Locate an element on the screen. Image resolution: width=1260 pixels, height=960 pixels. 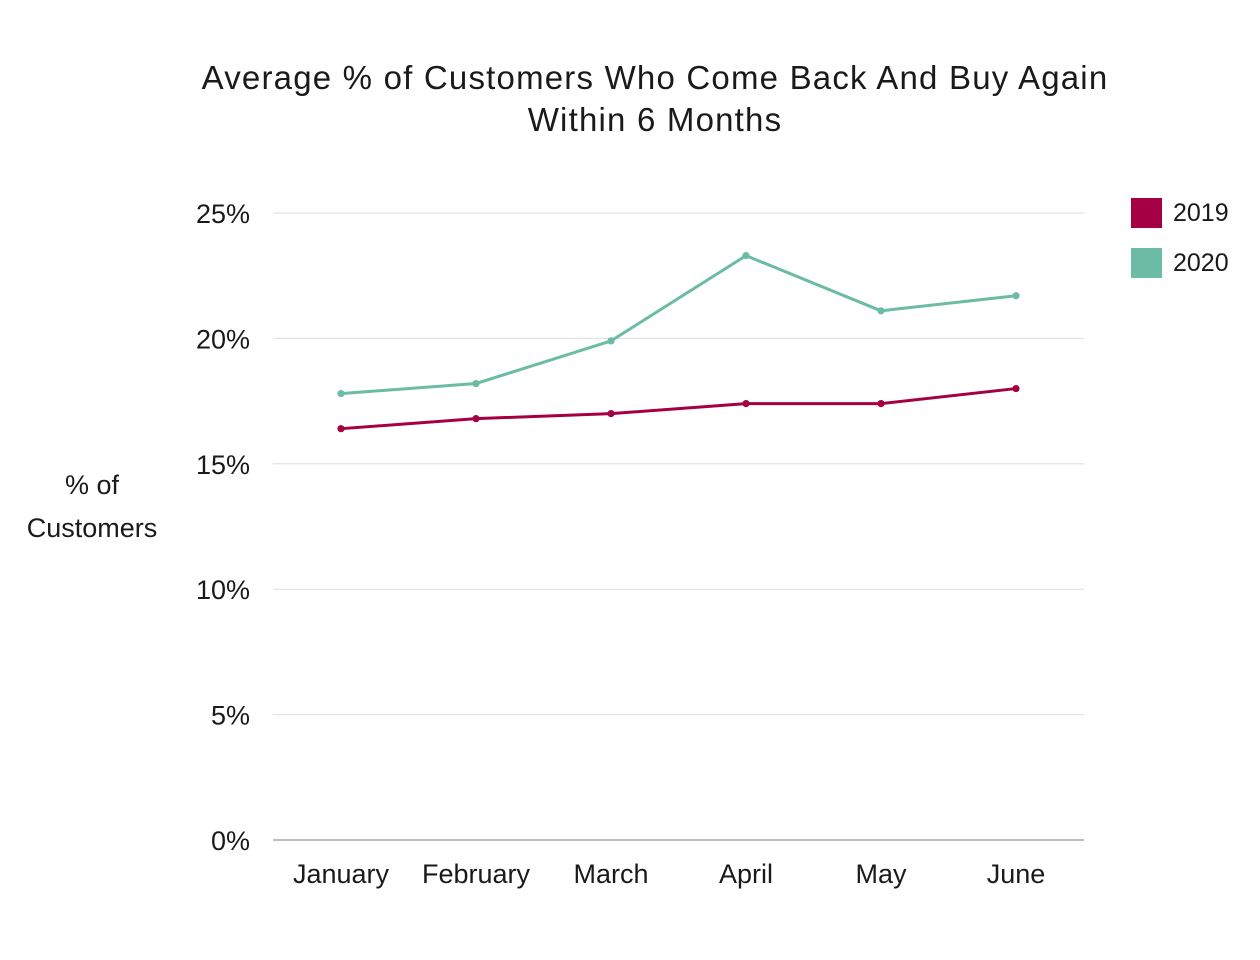
data-point-2019-april is located at coordinates (746, 404).